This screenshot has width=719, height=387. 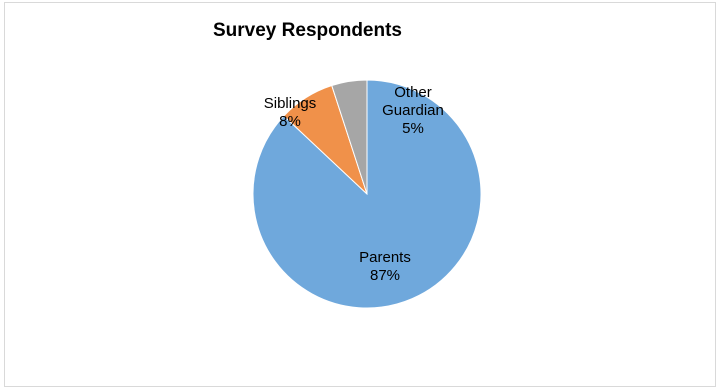 I want to click on chart-title: Survey Respondents, so click(x=307, y=30).